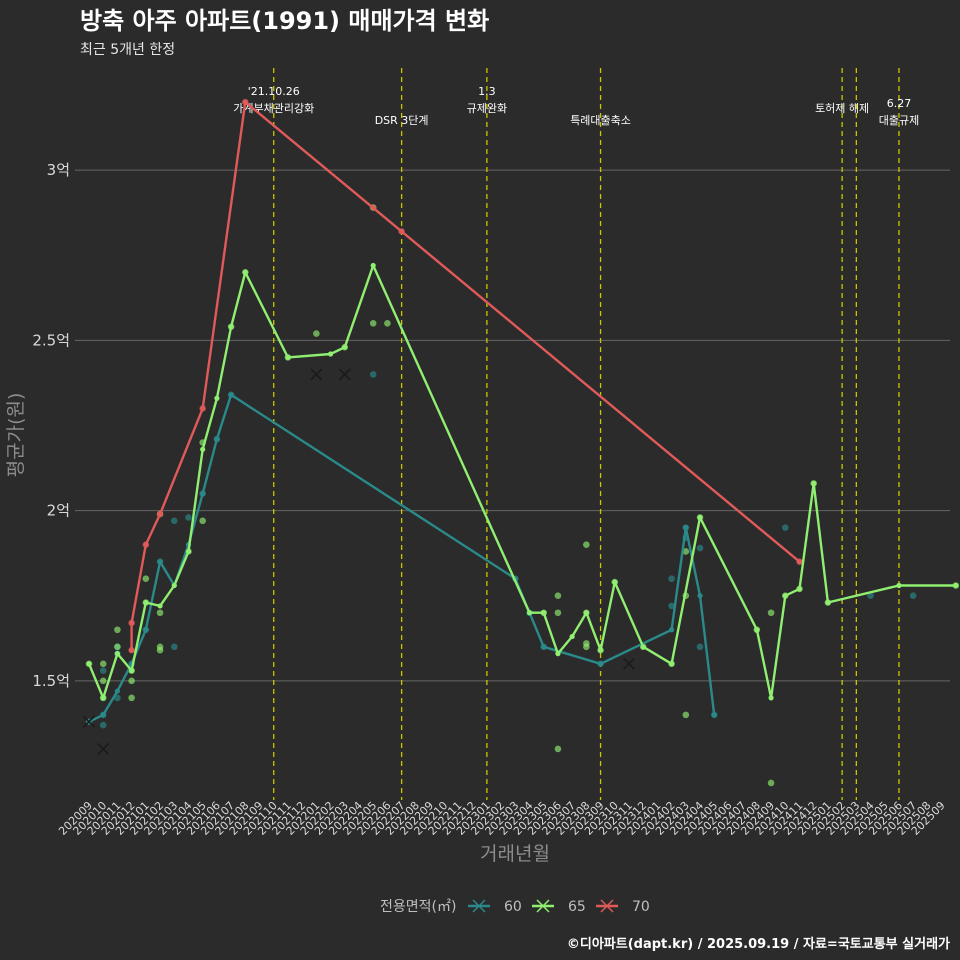  What do you see at coordinates (515, 907) in the screenshot?
I see `legend: 전용면적(㎡) 60 65 70` at bounding box center [515, 907].